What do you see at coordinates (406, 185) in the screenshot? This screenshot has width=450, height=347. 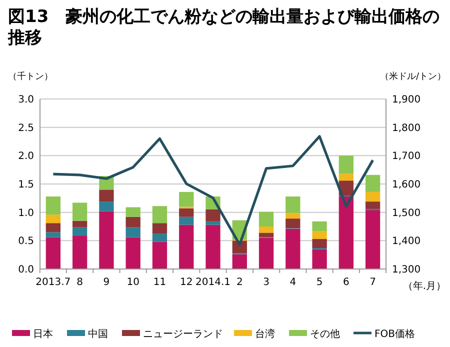 I see `y2-tick-label: 1,600` at bounding box center [406, 185].